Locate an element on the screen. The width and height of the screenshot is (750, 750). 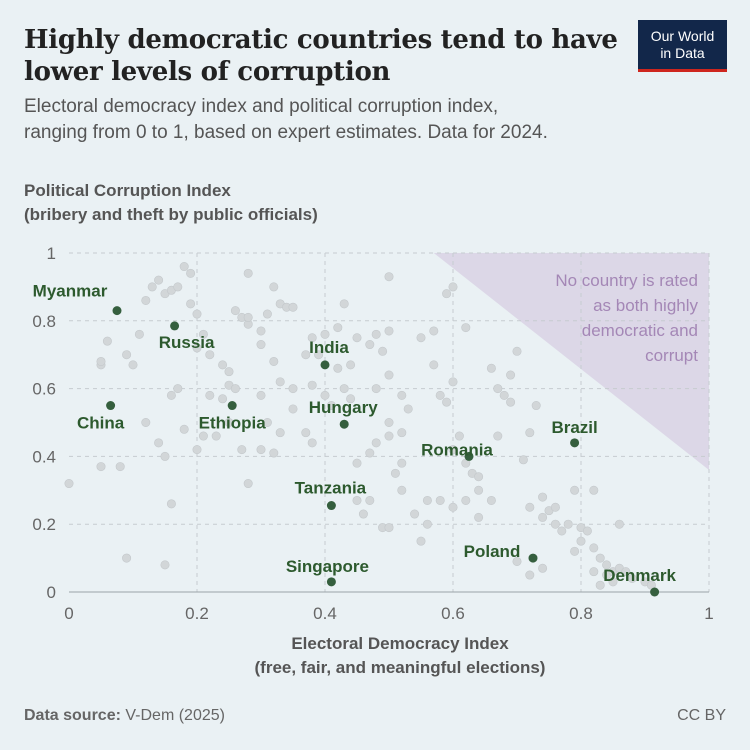
x-tick-label: 0.4 is located at coordinates (325, 613).